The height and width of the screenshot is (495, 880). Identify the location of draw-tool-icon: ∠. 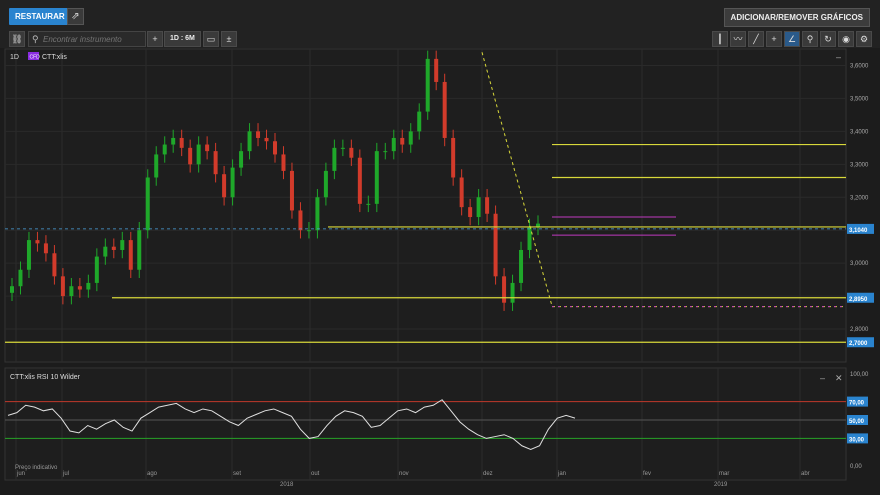
(792, 39).